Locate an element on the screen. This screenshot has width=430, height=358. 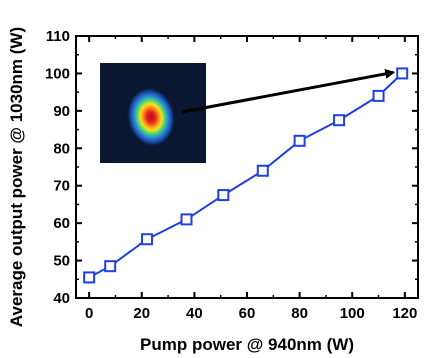
x-tick-label: 100 is located at coordinates (352, 313).